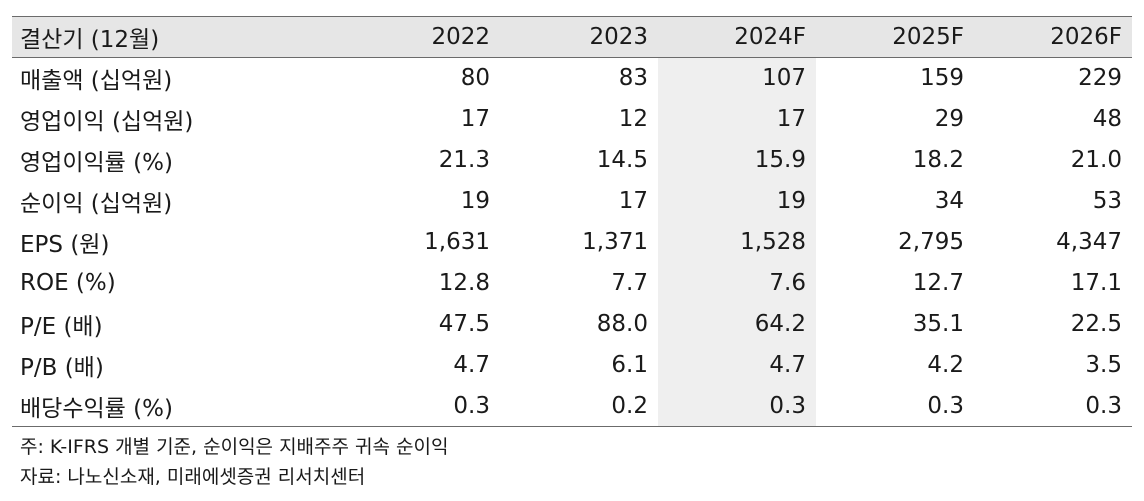 This screenshot has height=501, width=1144. What do you see at coordinates (234, 447) in the screenshot?
I see `footnote: 주: K-IFRS 개별 기준, 순이익은 지배주주 귀속 순이익` at bounding box center [234, 447].